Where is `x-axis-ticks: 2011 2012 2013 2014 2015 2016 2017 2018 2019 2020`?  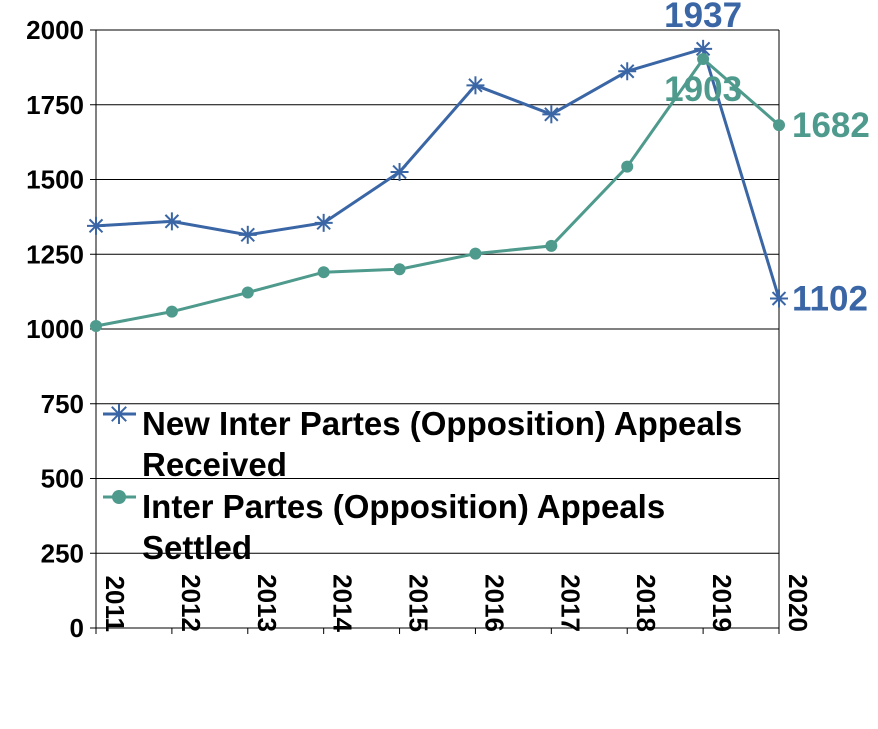
x-axis-ticks: 2011 2012 2013 2014 2015 2016 2017 2018 2019 2020 is located at coordinates (454, 604).